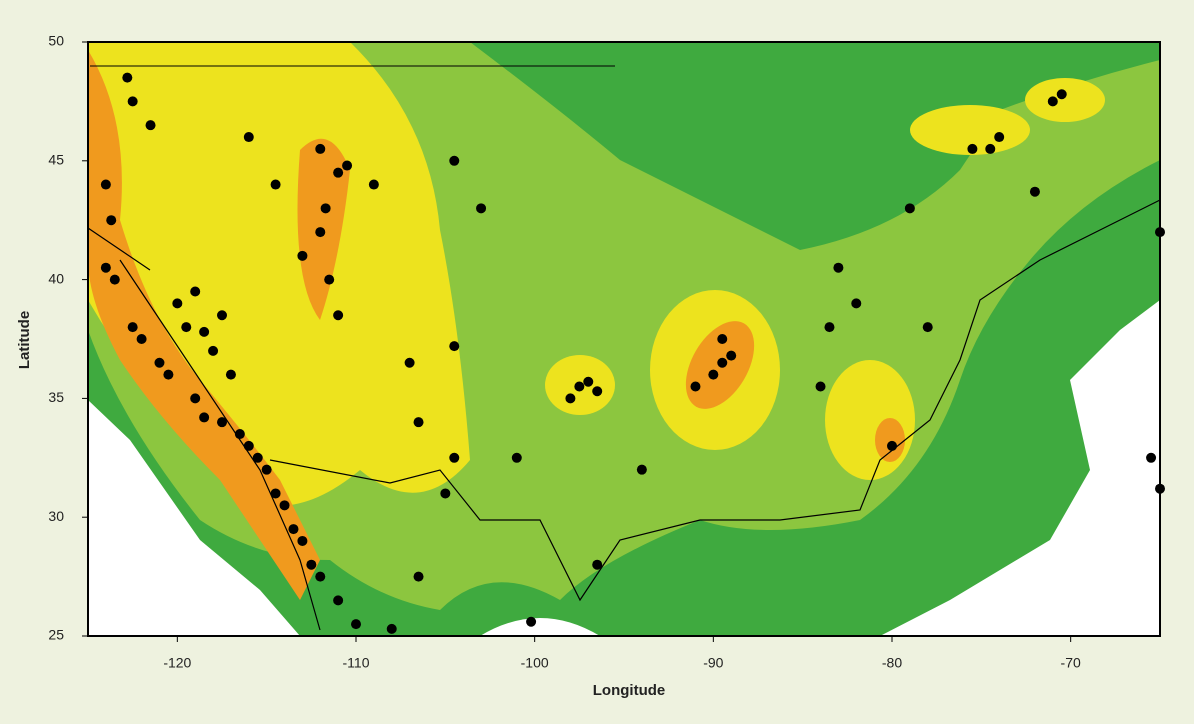 This screenshot has height=724, width=1194. Describe the element at coordinates (24, 340) in the screenshot. I see `y-axis-label: Latitude` at that location.